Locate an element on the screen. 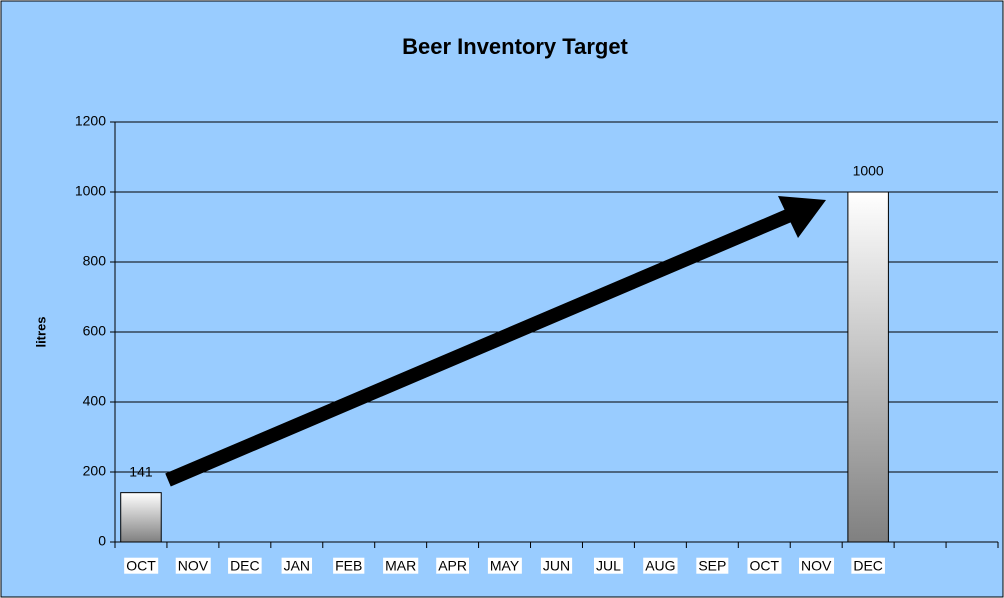 This screenshot has width=1004, height=598. x-tick-label: APR is located at coordinates (452, 566).